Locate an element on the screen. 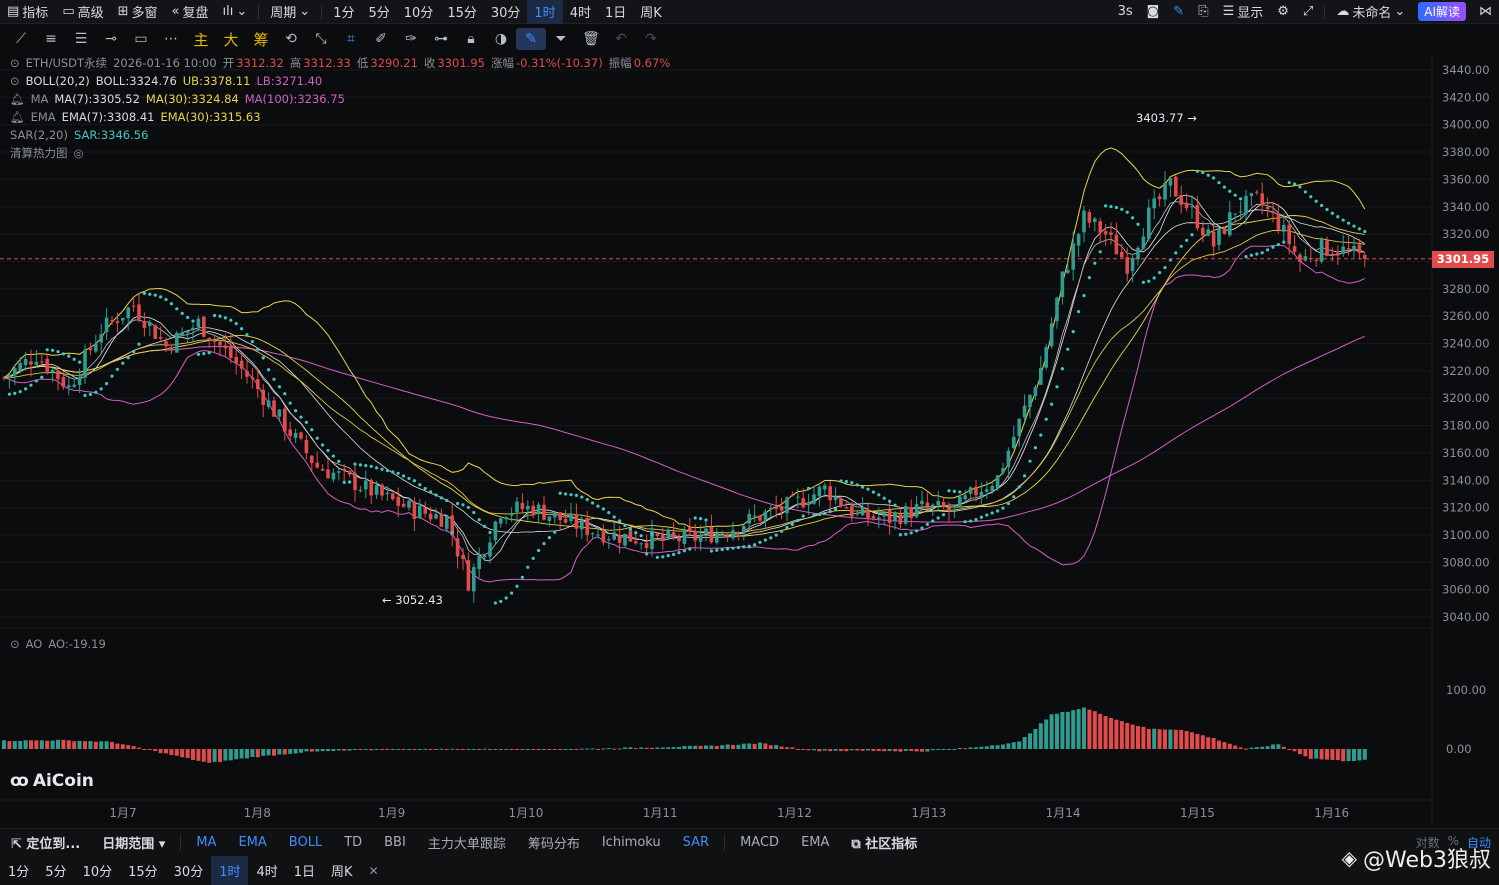 The width and height of the screenshot is (1499, 885). layout-icon: ⎘ is located at coordinates (1203, 11).